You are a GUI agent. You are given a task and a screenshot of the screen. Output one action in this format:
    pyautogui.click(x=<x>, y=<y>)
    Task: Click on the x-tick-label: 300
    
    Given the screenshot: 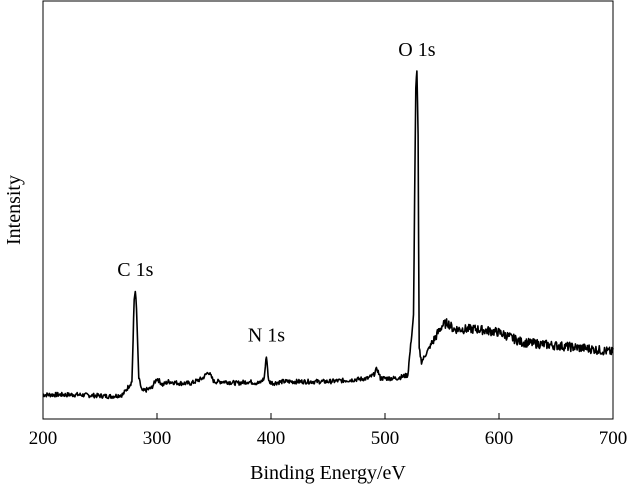 What is the action you would take?
    pyautogui.click(x=157, y=438)
    